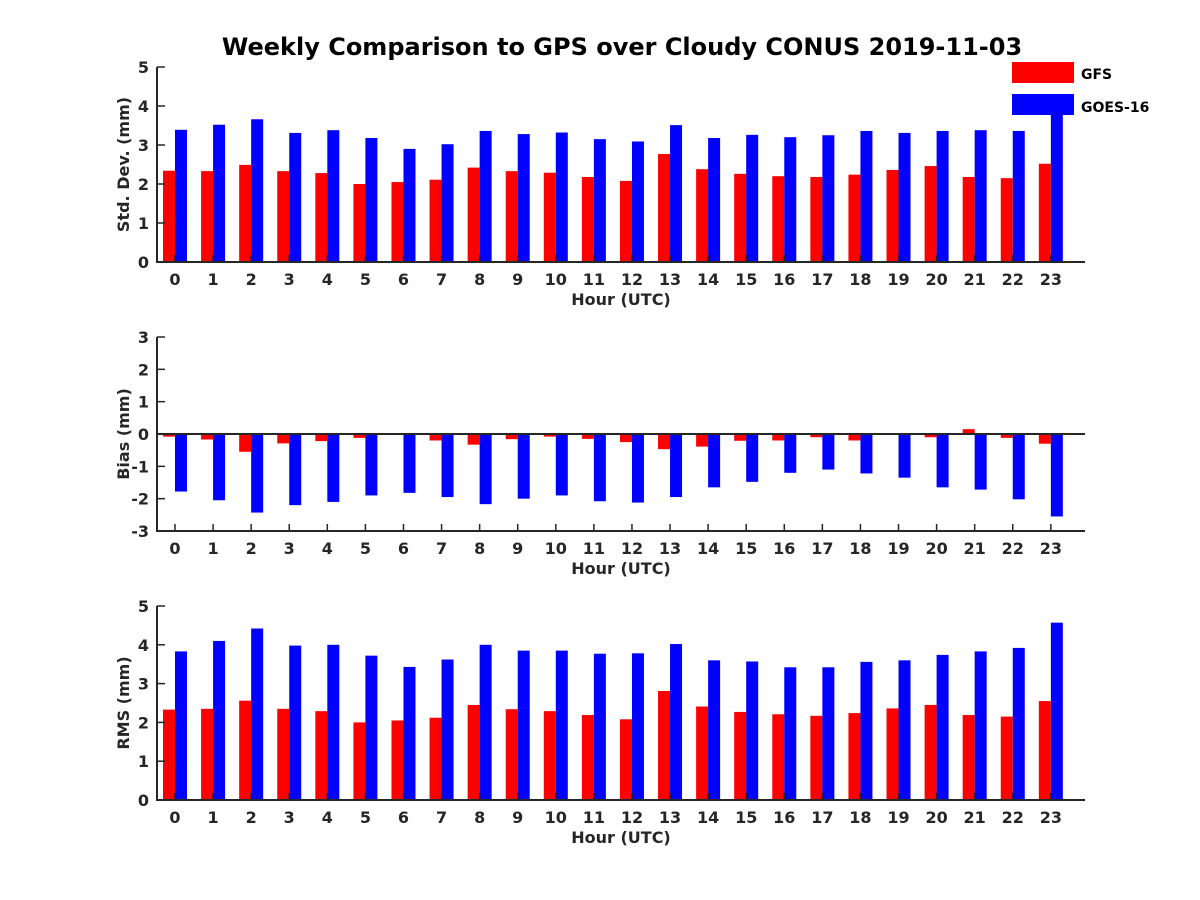 Image resolution: width=1200 pixels, height=900 pixels. I want to click on x-tick-label: 8, so click(479, 817).